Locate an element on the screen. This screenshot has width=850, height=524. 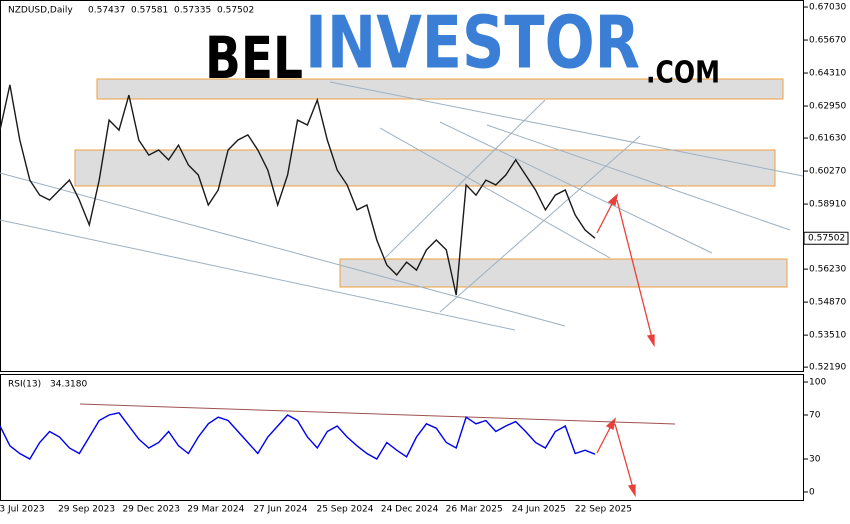
quote-value: 0.57437 is located at coordinates (106, 11).